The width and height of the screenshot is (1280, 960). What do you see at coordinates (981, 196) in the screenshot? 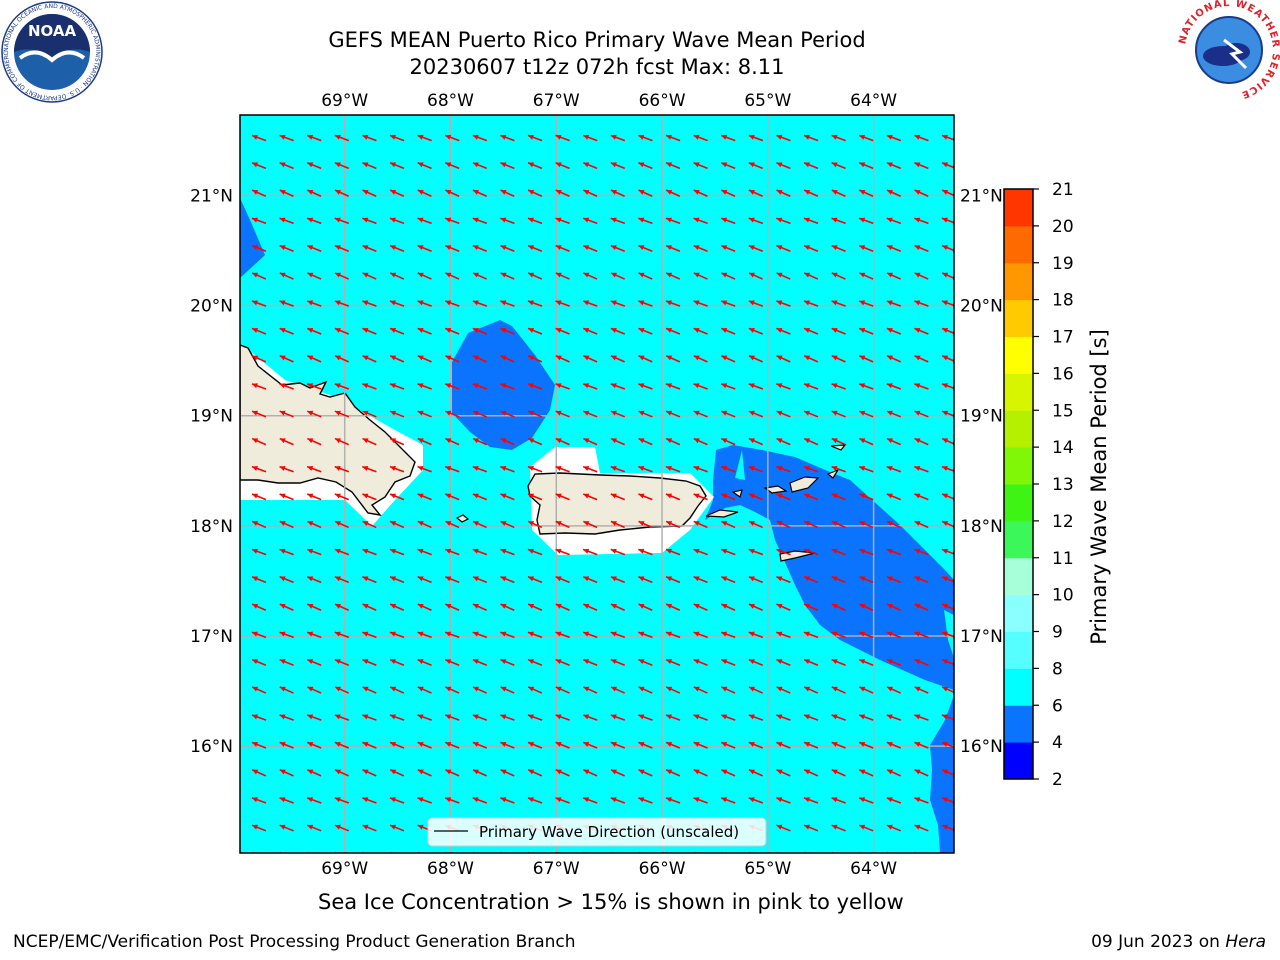
I see `lat-label-right: 21°N` at bounding box center [981, 196].